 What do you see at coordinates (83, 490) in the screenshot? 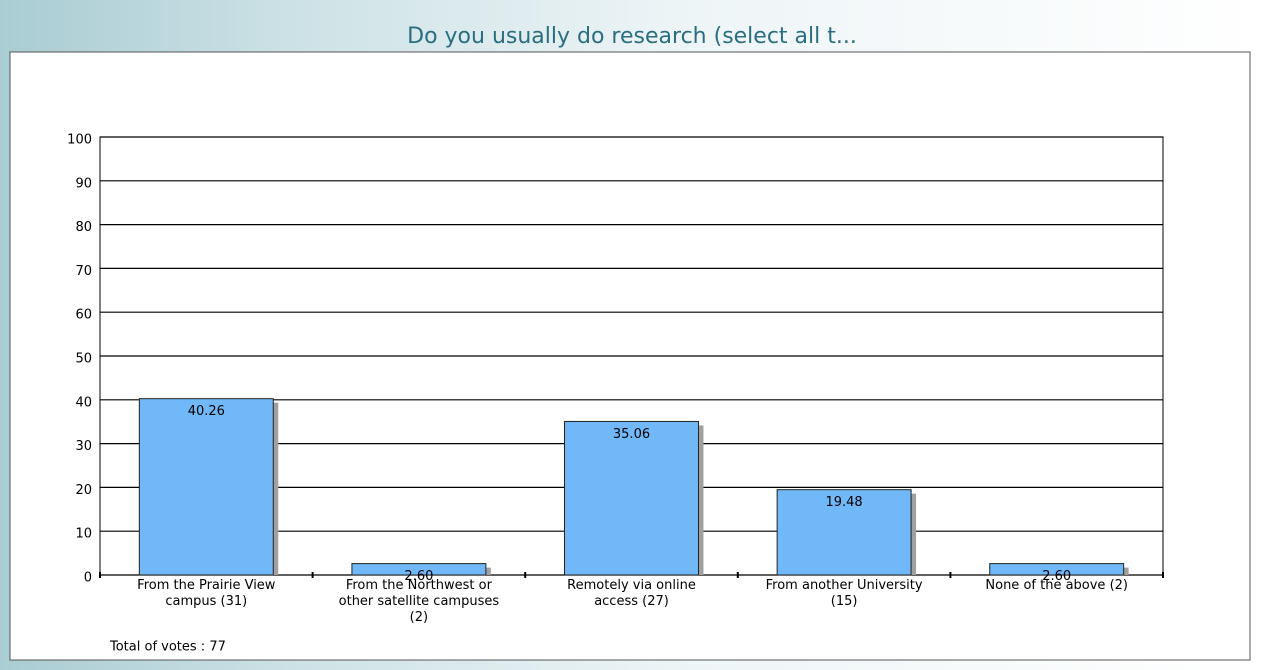
I see `y-tick-label: 20` at bounding box center [83, 490].